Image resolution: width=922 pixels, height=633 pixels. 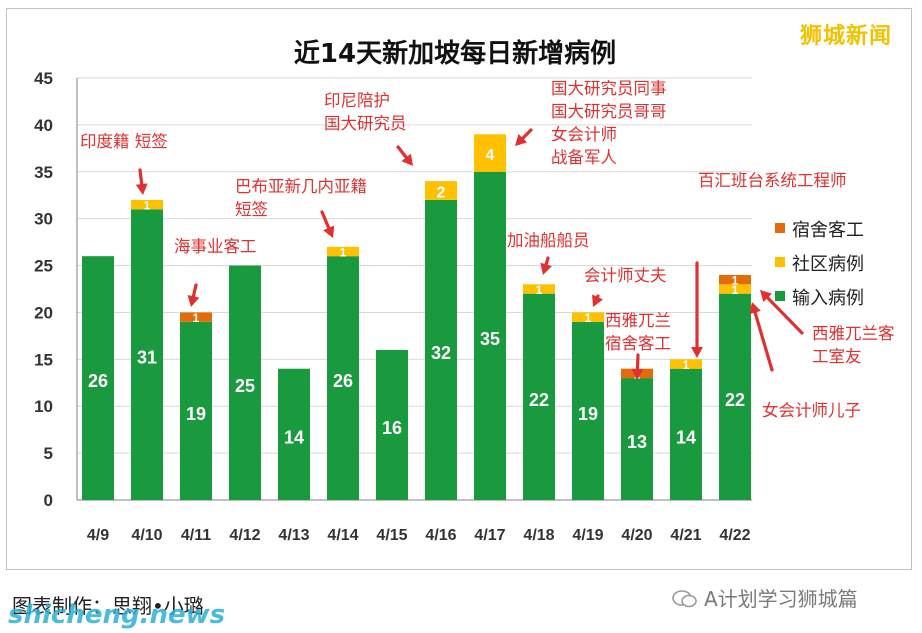 What do you see at coordinates (48, 453) in the screenshot?
I see `y-tick-label: 5` at bounding box center [48, 453].